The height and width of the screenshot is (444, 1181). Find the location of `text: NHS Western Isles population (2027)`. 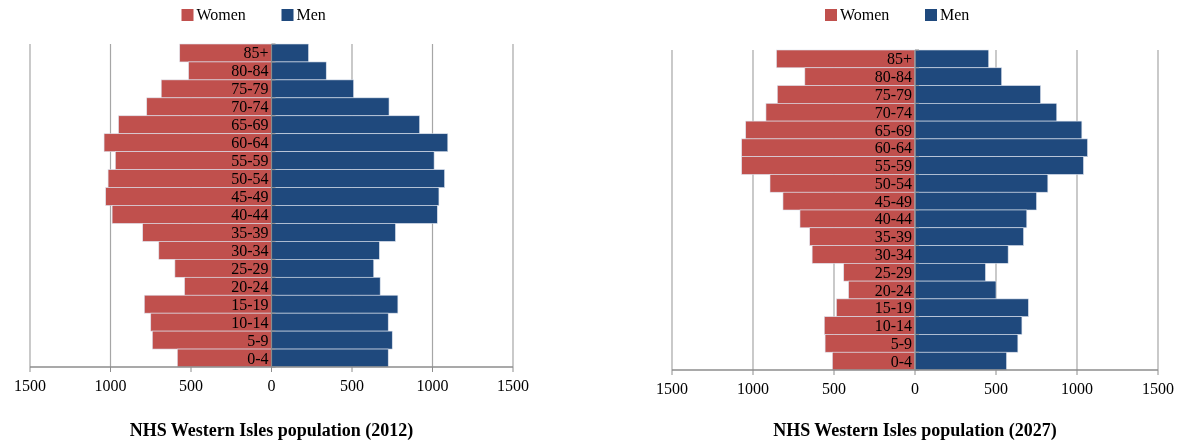

text: NHS Western Isles population (2027) is located at coordinates (915, 430).